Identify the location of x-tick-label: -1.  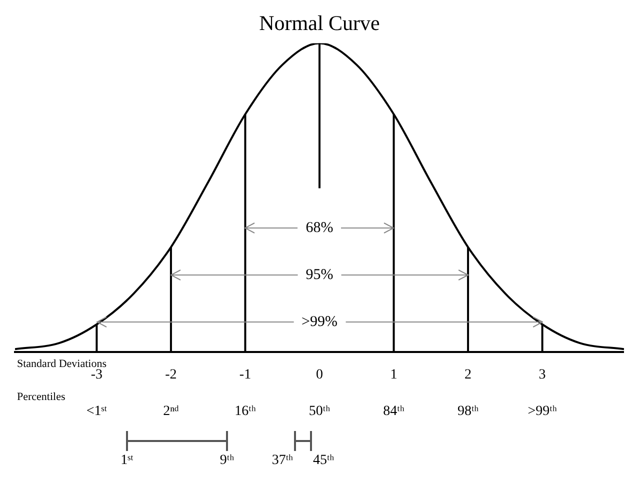
(245, 374).